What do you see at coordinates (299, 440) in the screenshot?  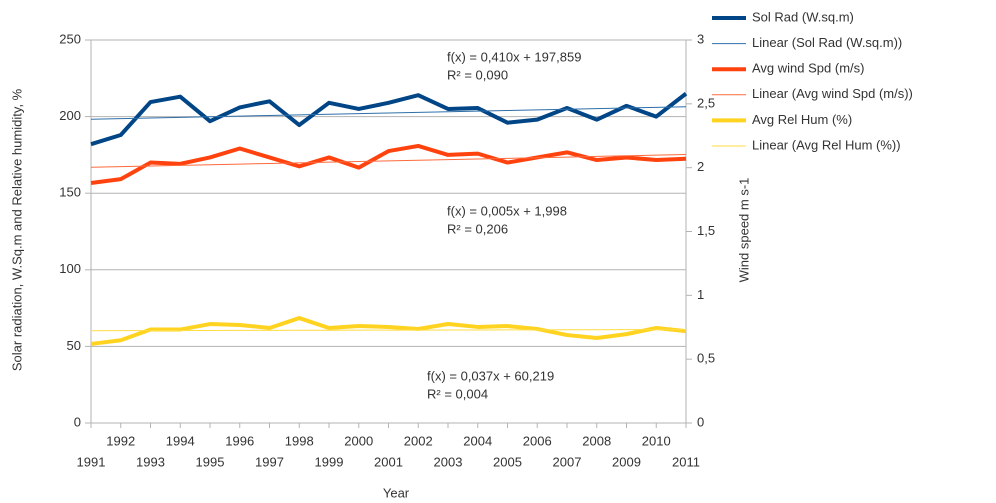 I see `x-tick-label: 1998` at bounding box center [299, 440].